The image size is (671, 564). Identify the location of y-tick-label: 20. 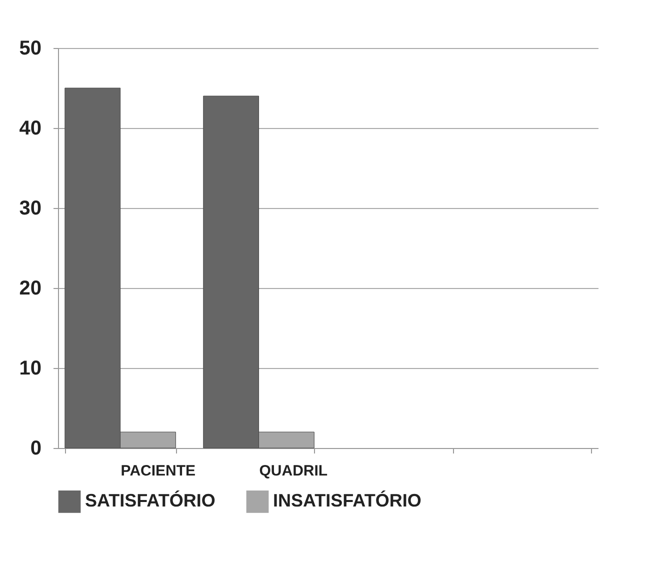
(30, 289).